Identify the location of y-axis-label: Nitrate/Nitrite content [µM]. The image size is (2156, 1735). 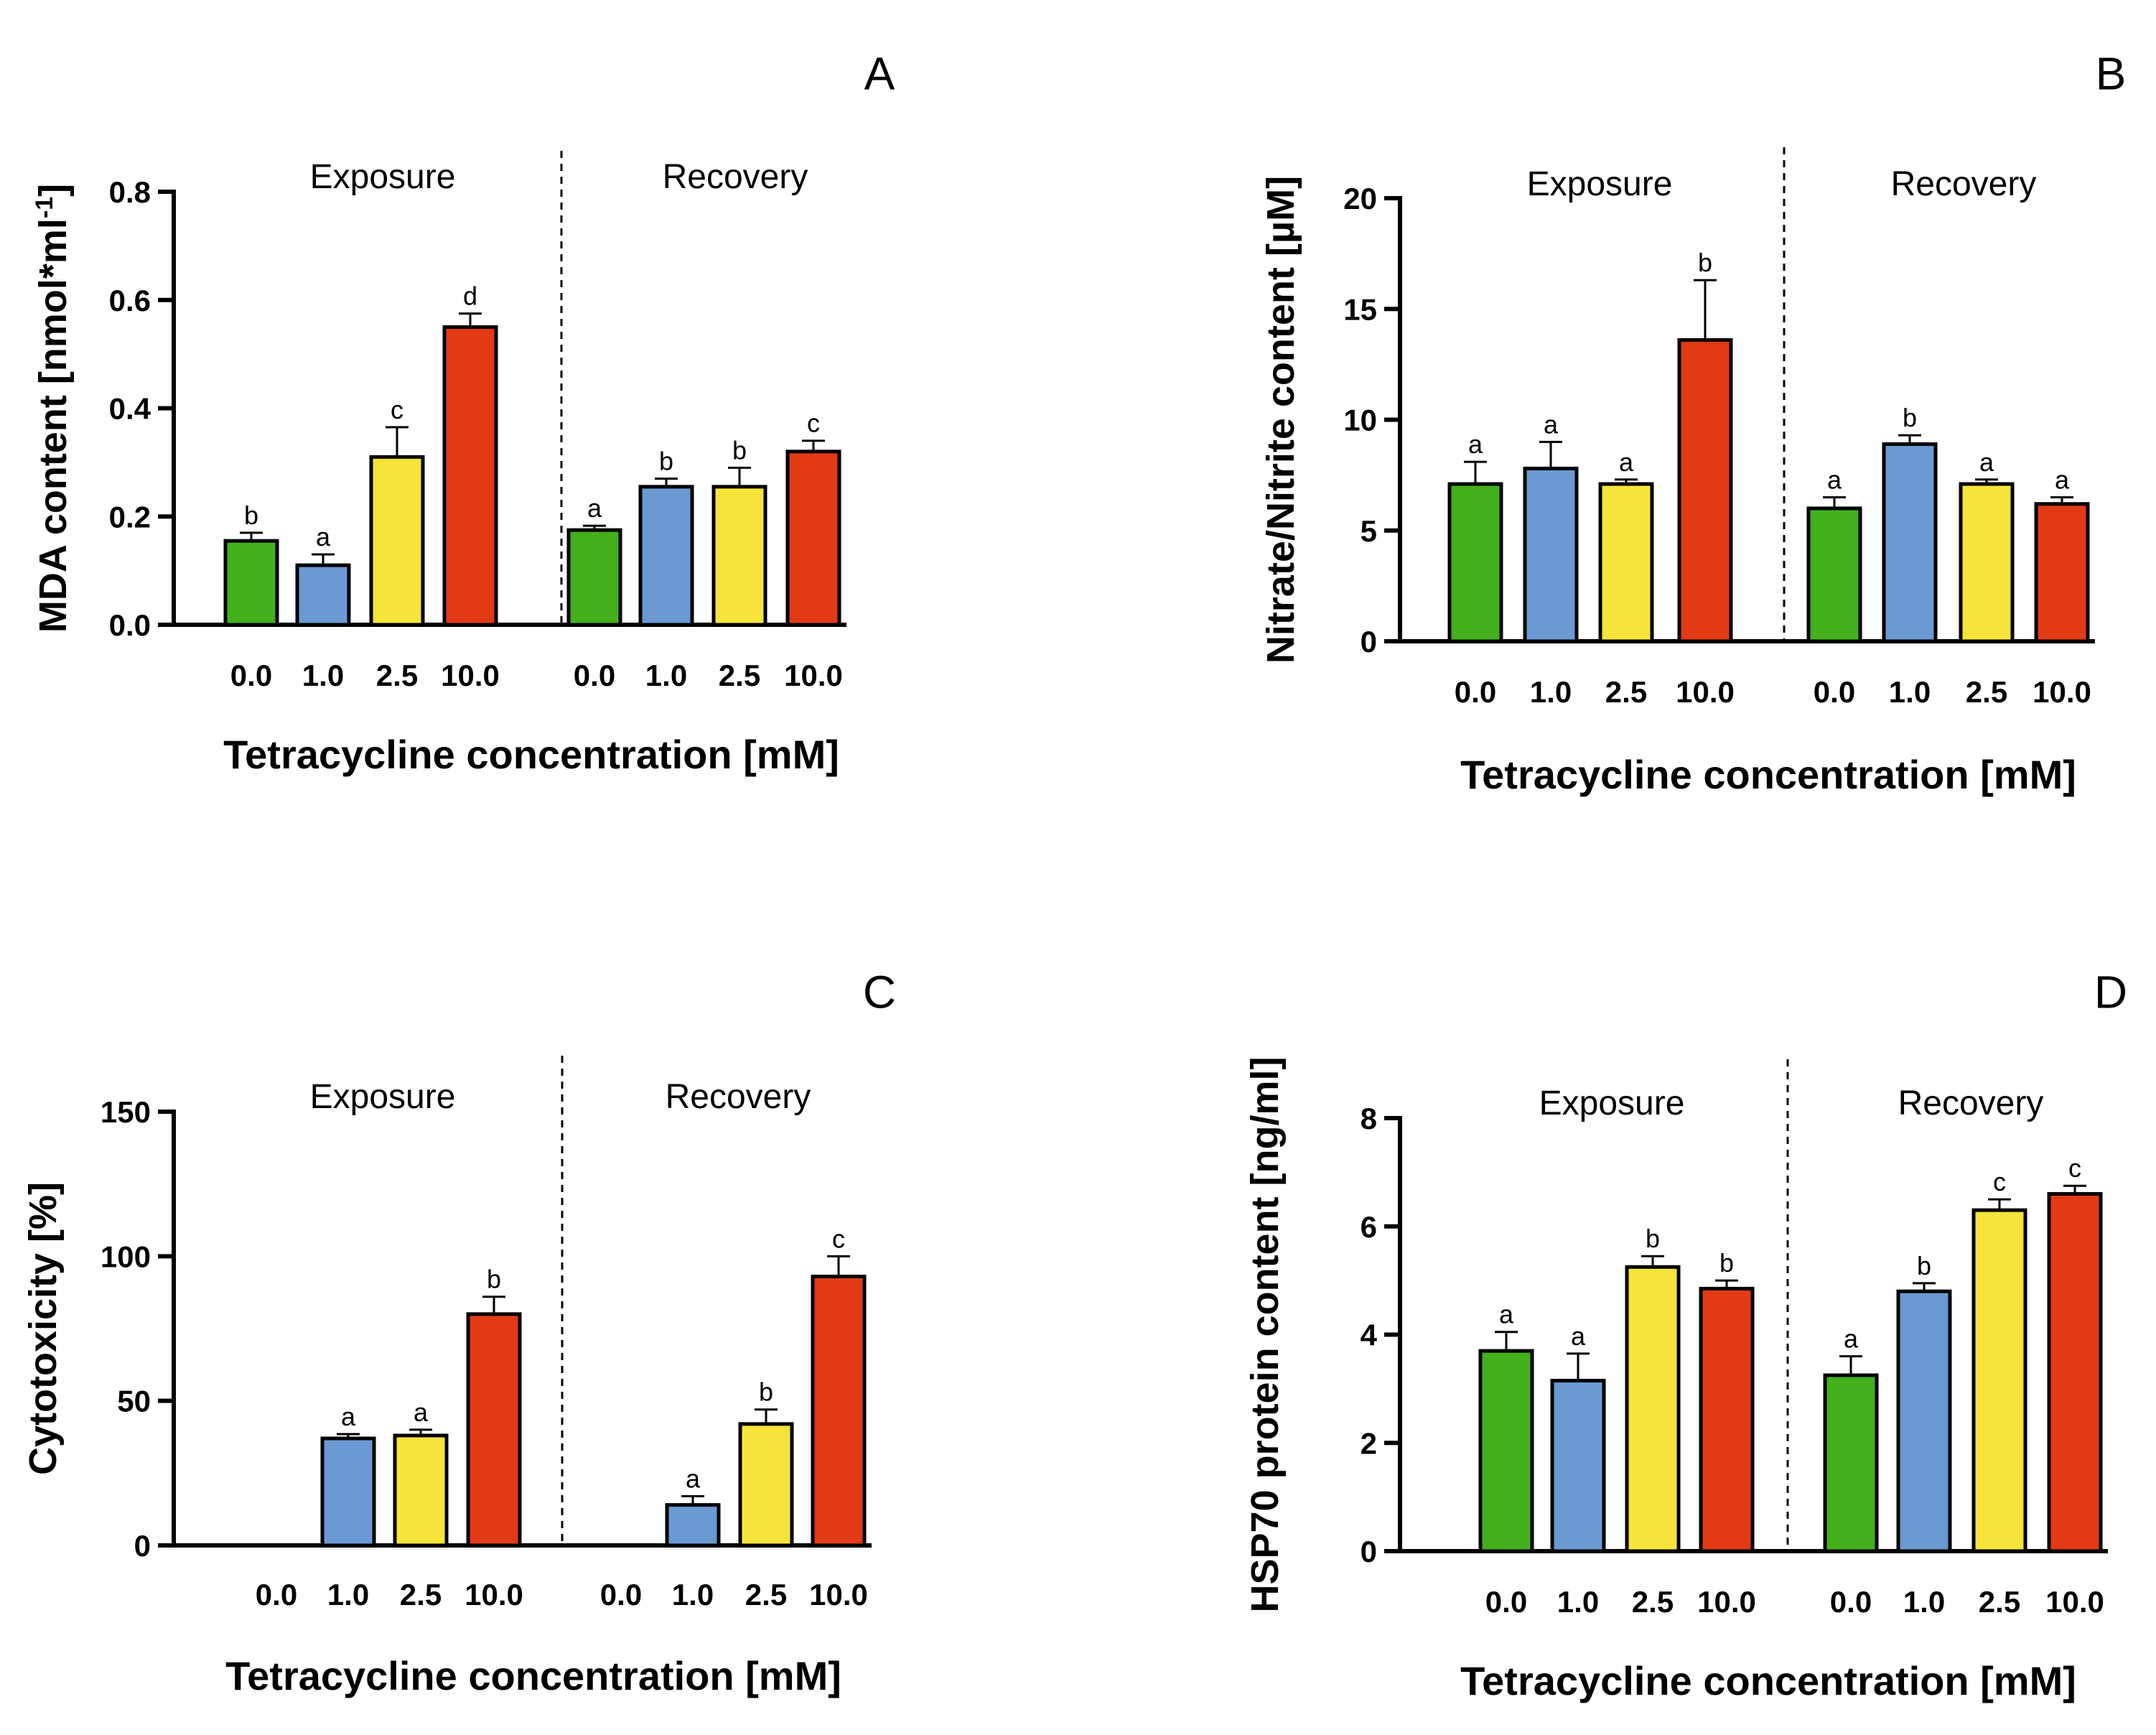
(1280, 420).